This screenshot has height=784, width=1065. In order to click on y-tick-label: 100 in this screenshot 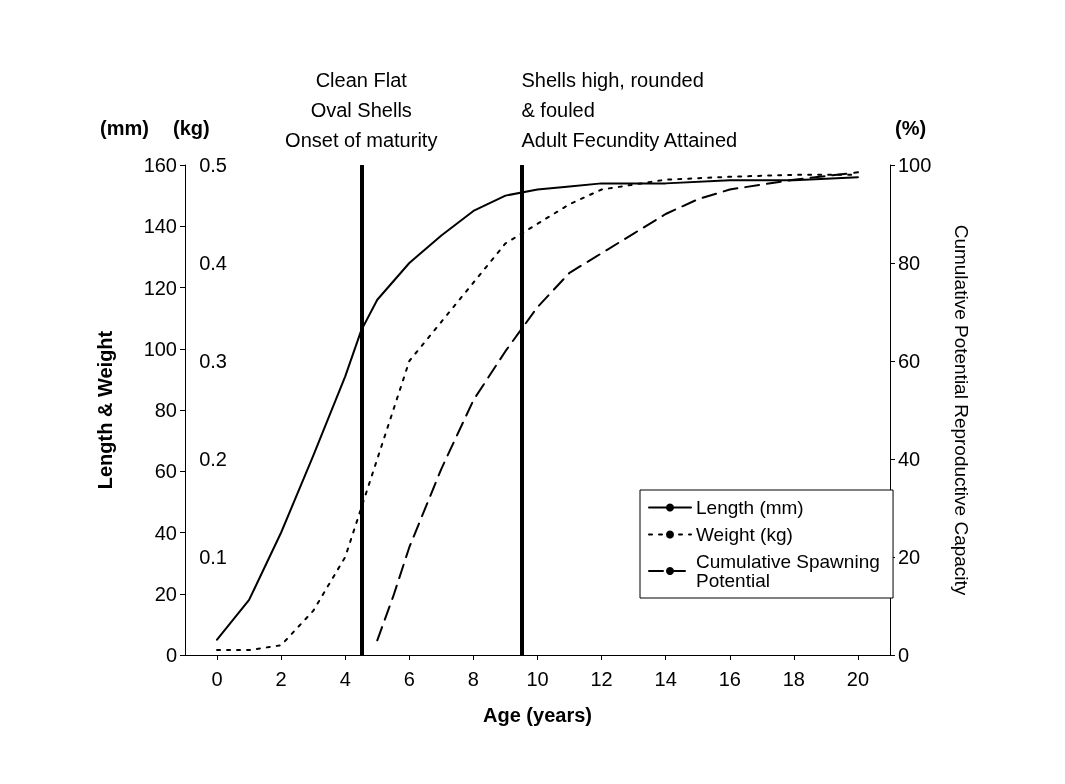, I will do `click(160, 348)`.